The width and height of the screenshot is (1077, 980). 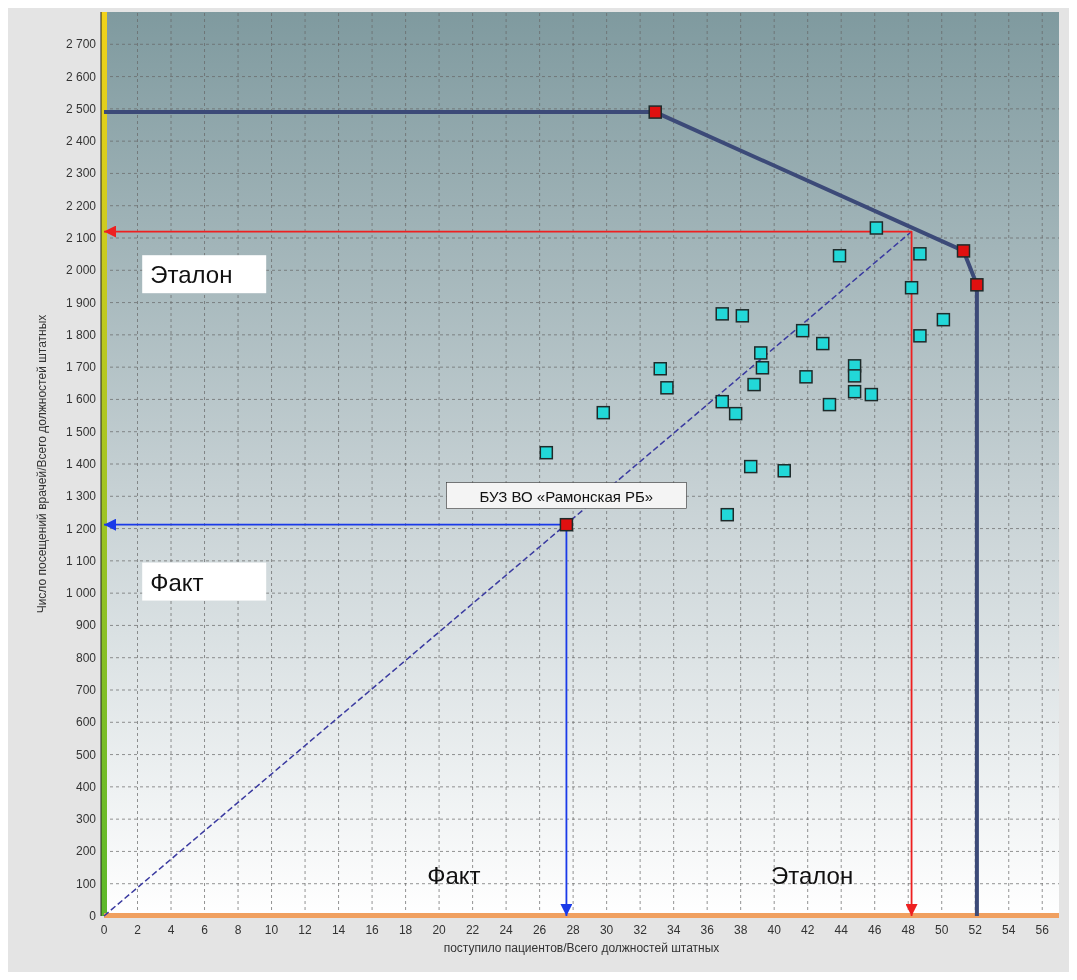 I want to click on y-tick-label: 2 700, so click(x=81, y=44).